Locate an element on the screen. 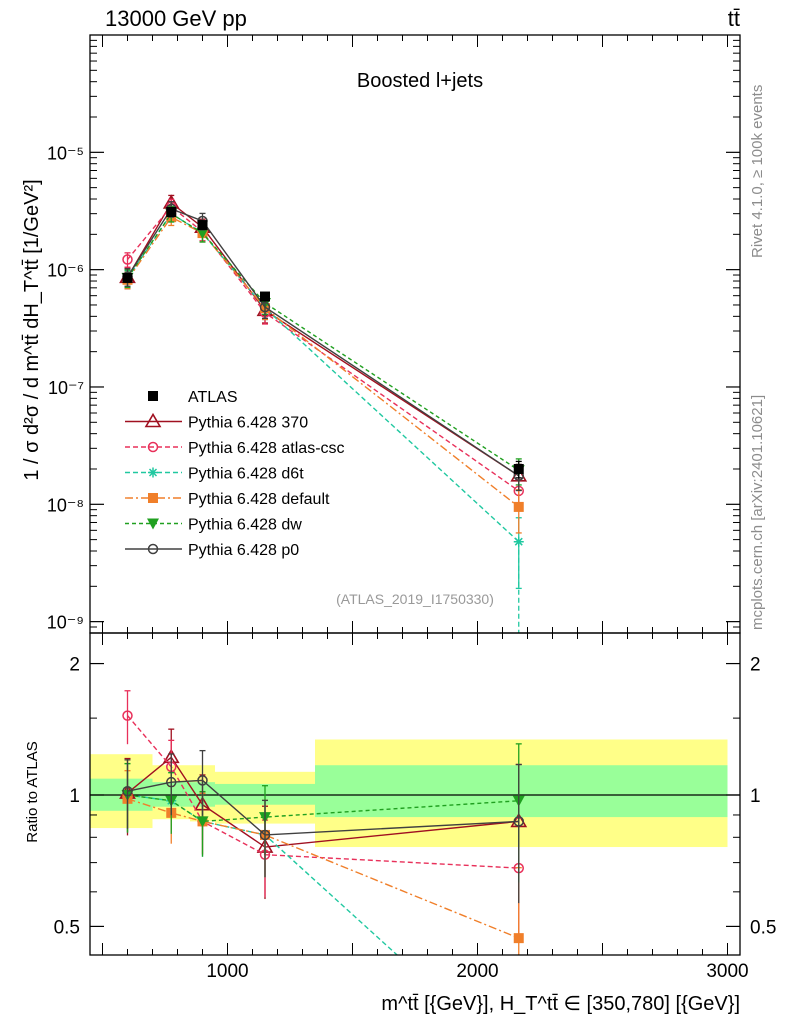  legend-entry-atlas_csc: Pythia 6.428 atlas-csc is located at coordinates (235, 448).